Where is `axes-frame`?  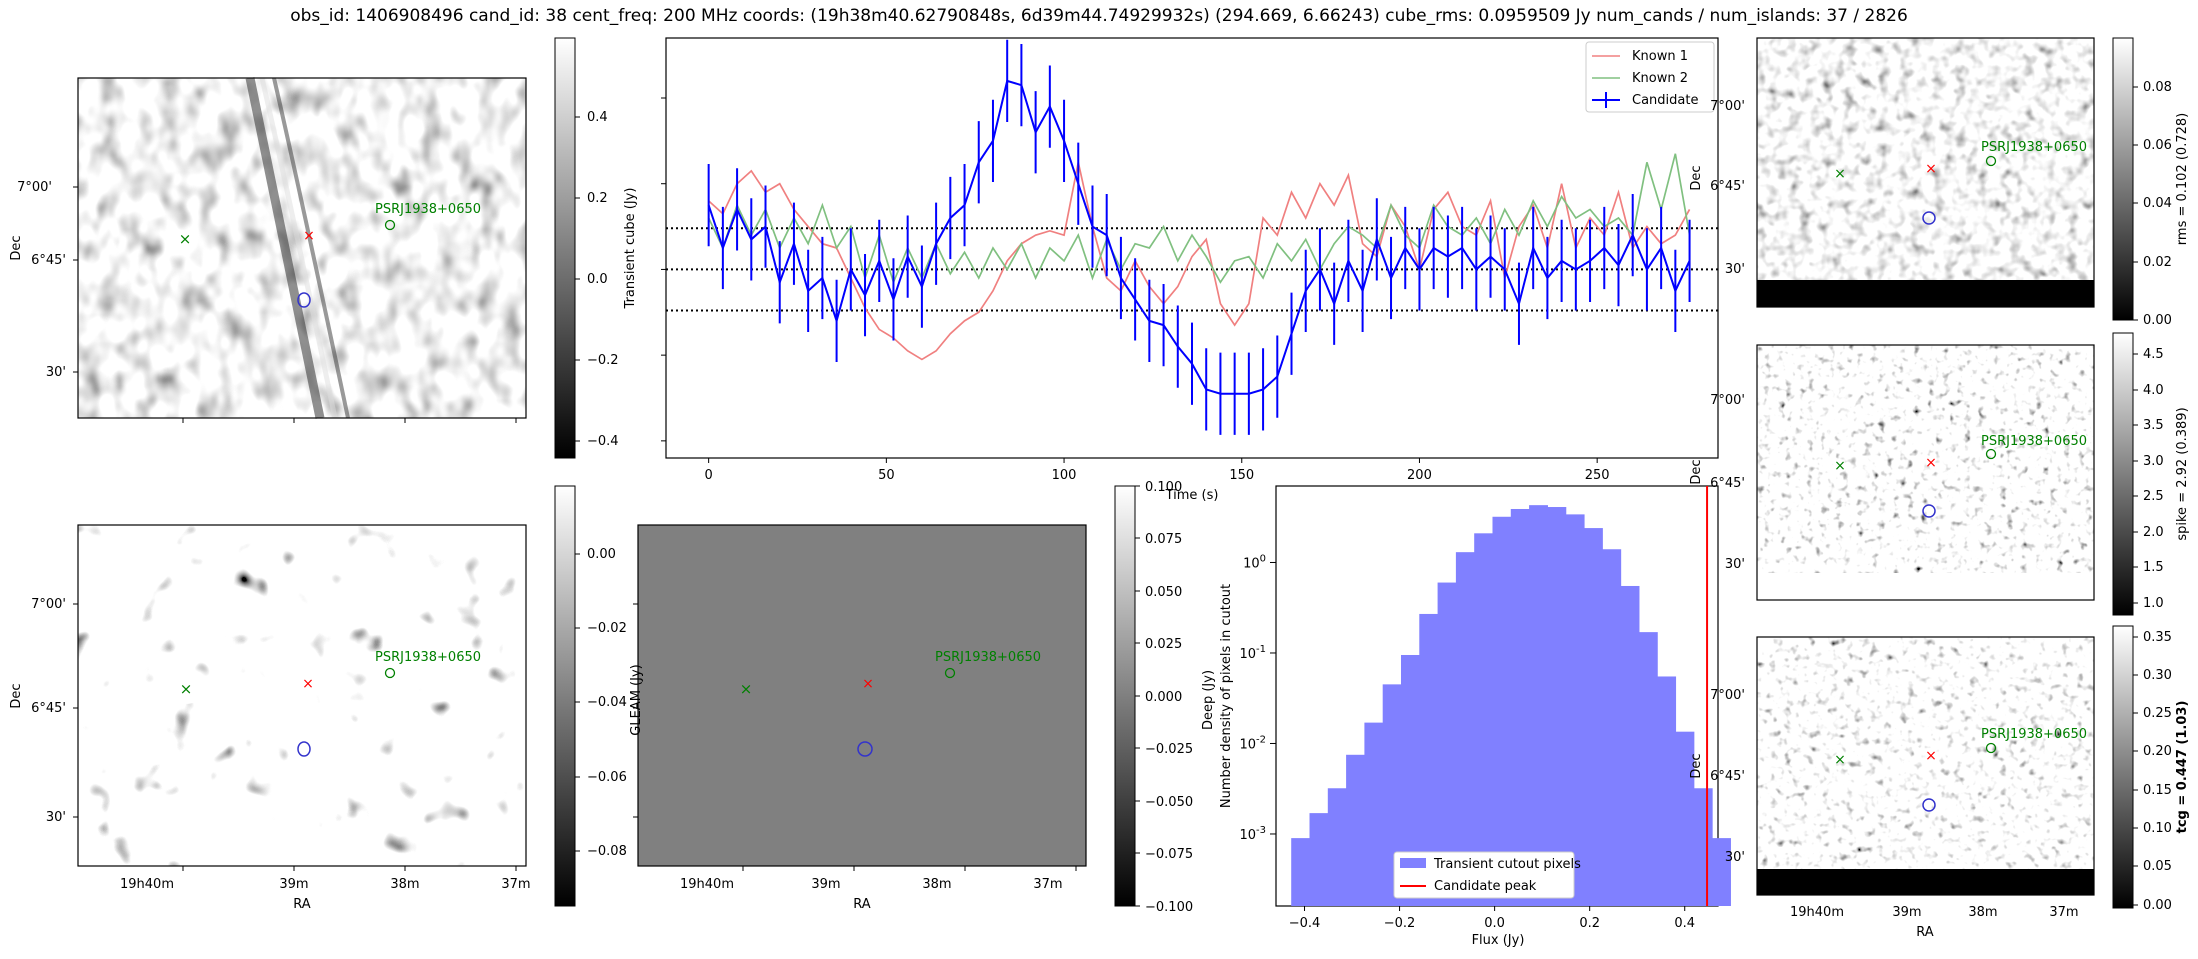 axes-frame is located at coordinates (302, 248).